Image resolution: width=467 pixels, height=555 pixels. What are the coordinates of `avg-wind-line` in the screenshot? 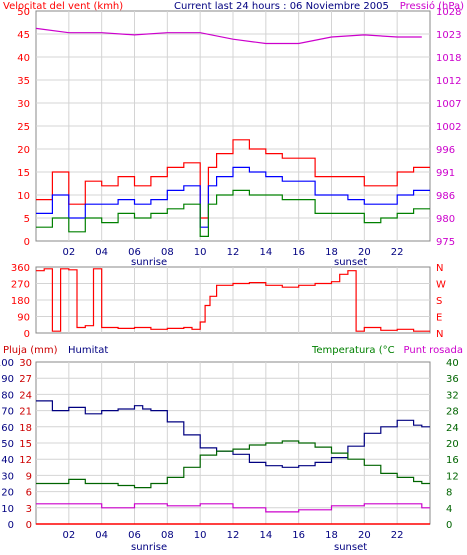 It's located at (233, 197).